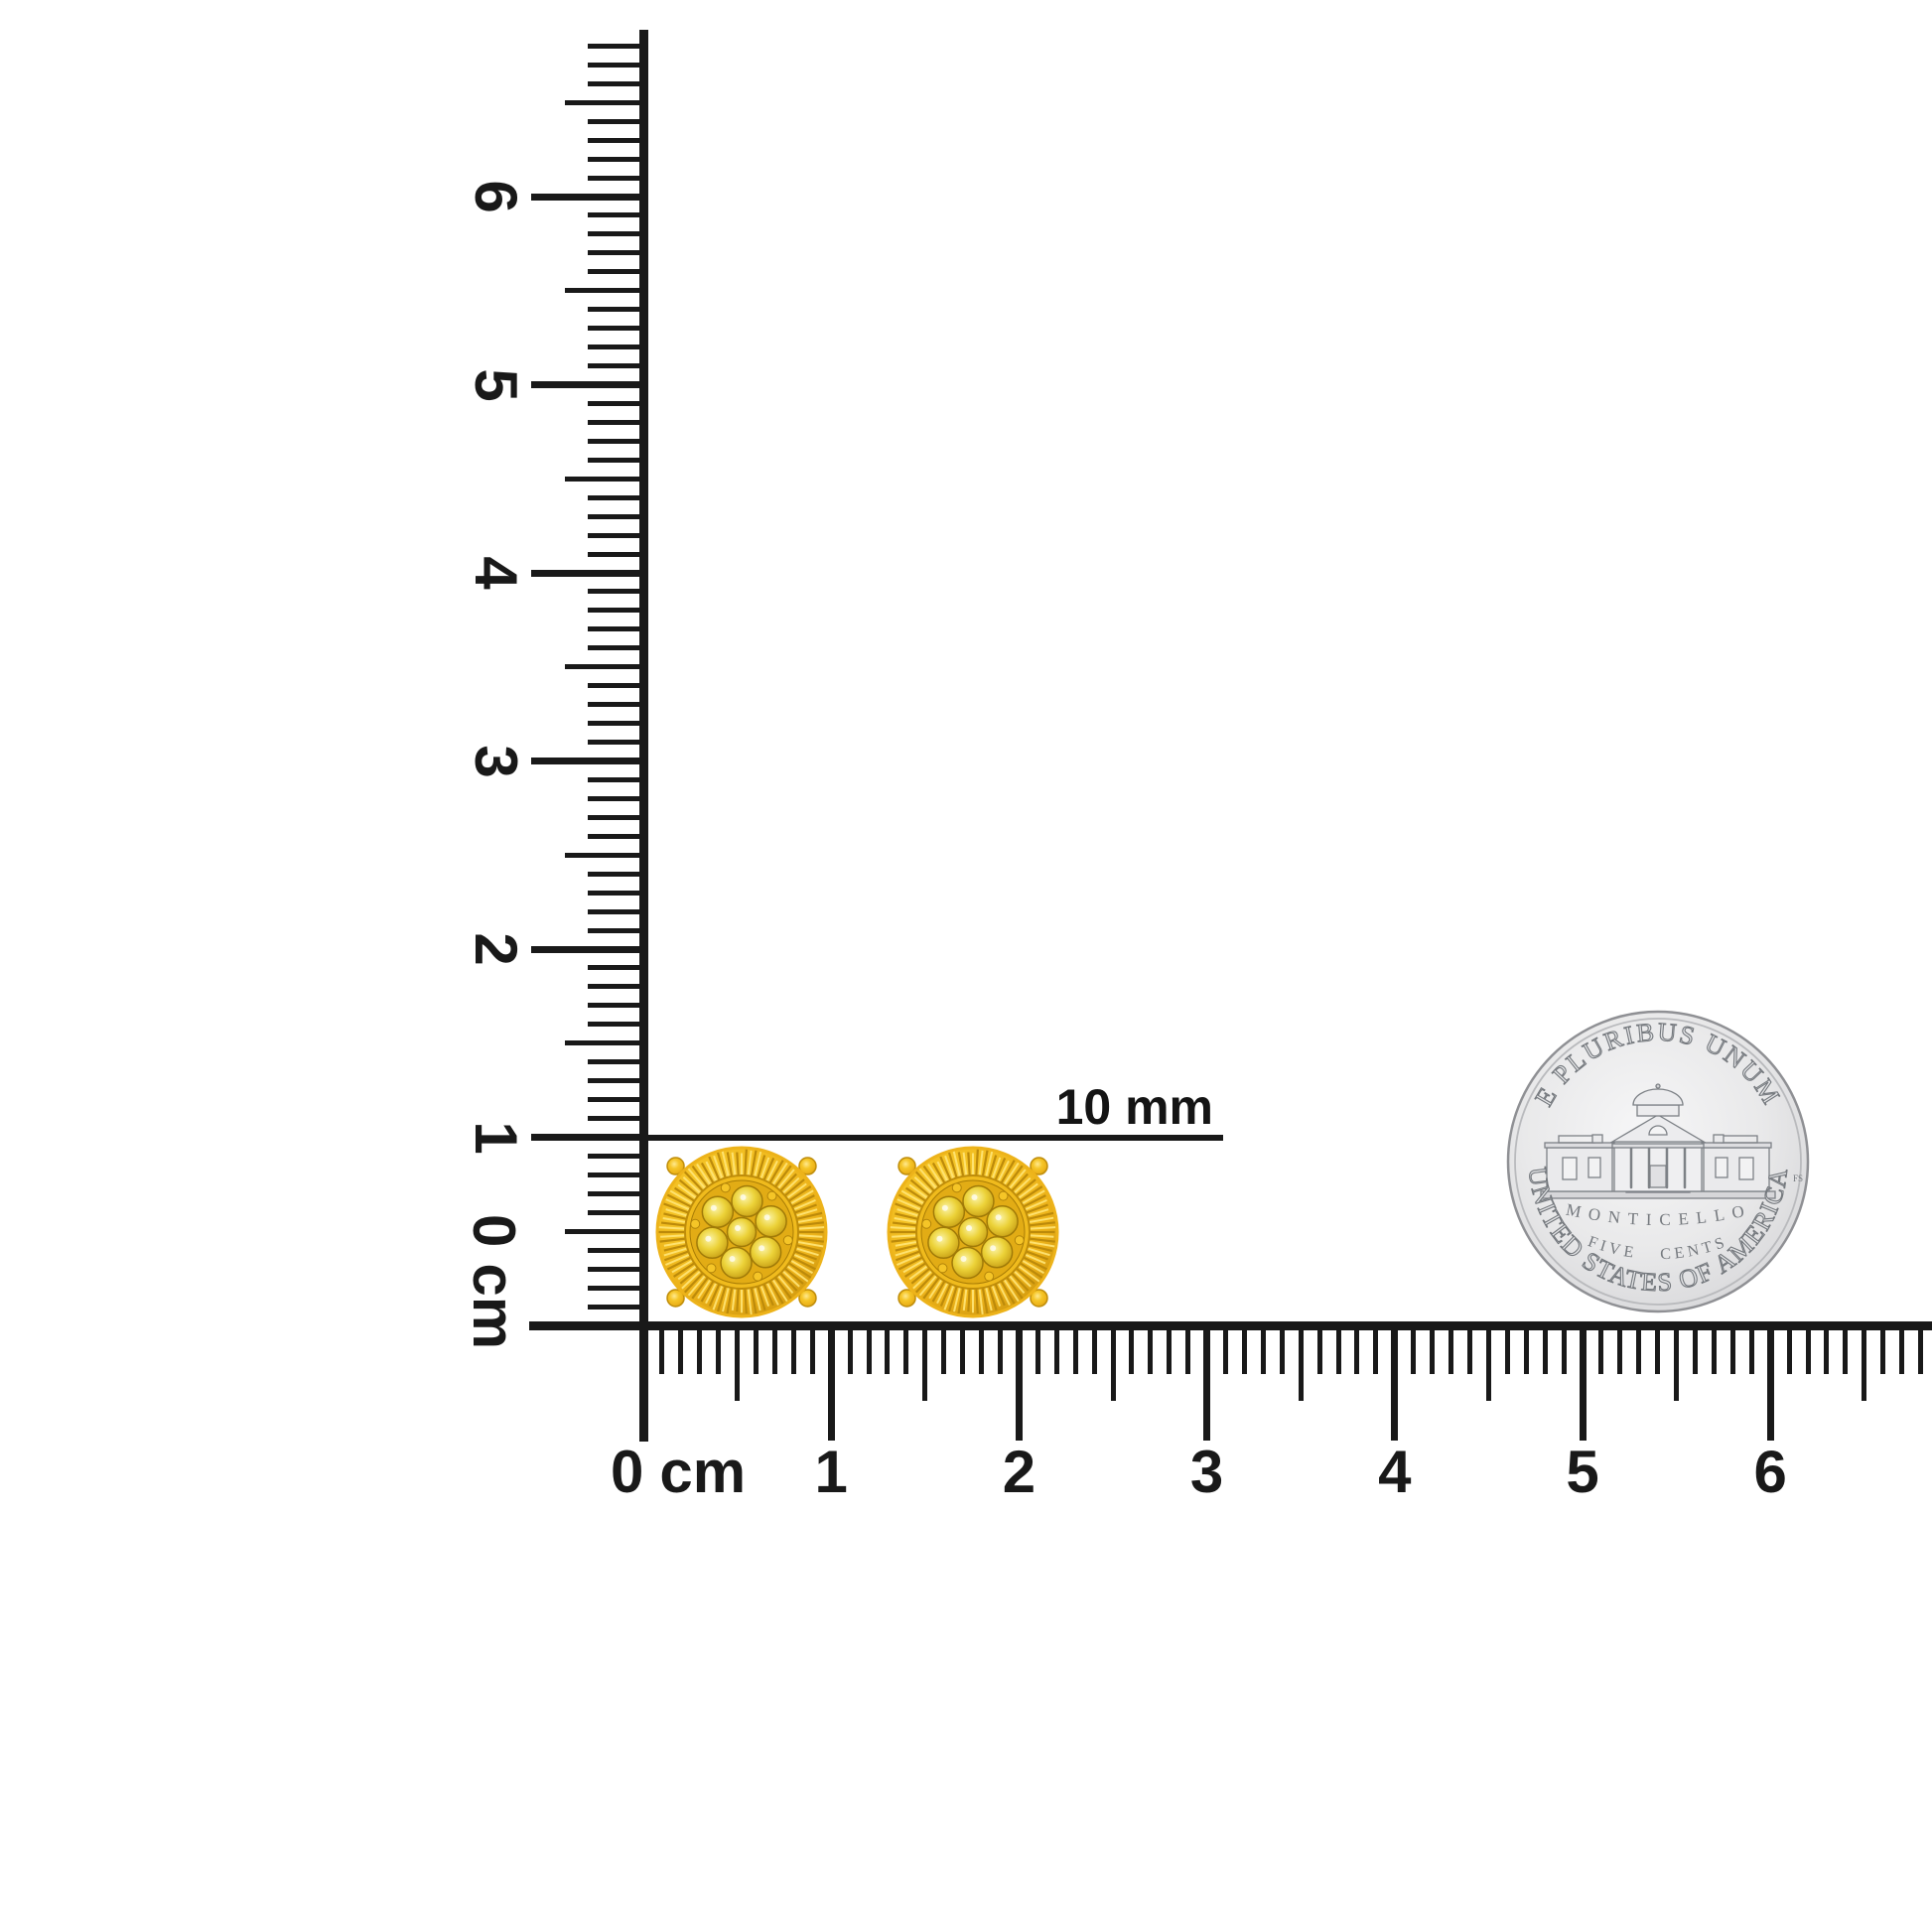  I want to click on vertical-ruler-spine, so click(643, 680).